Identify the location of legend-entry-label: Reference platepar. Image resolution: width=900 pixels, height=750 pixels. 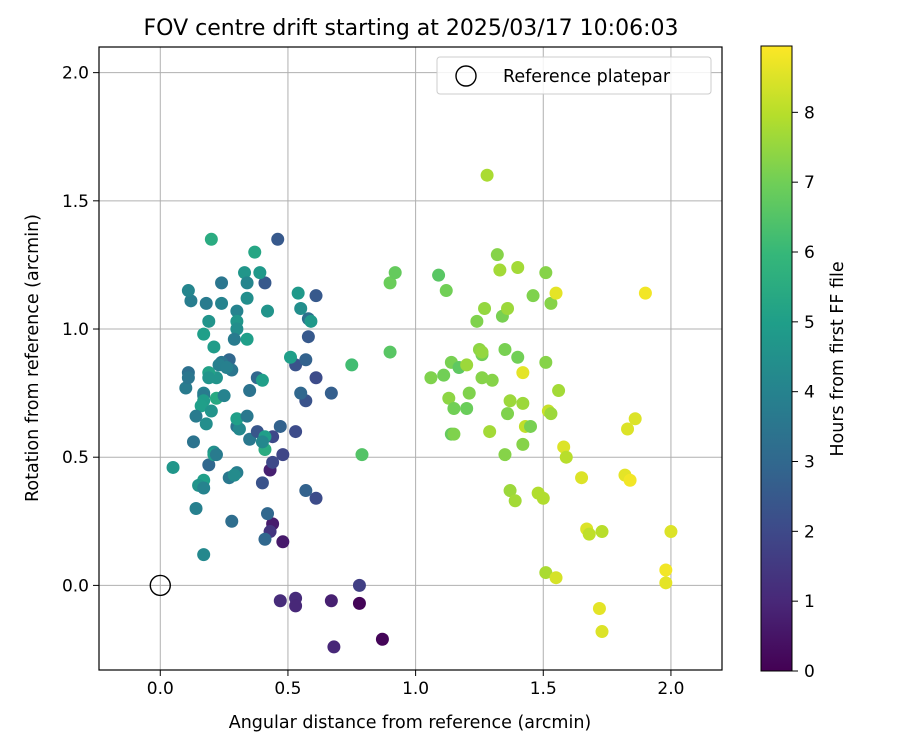
(587, 77).